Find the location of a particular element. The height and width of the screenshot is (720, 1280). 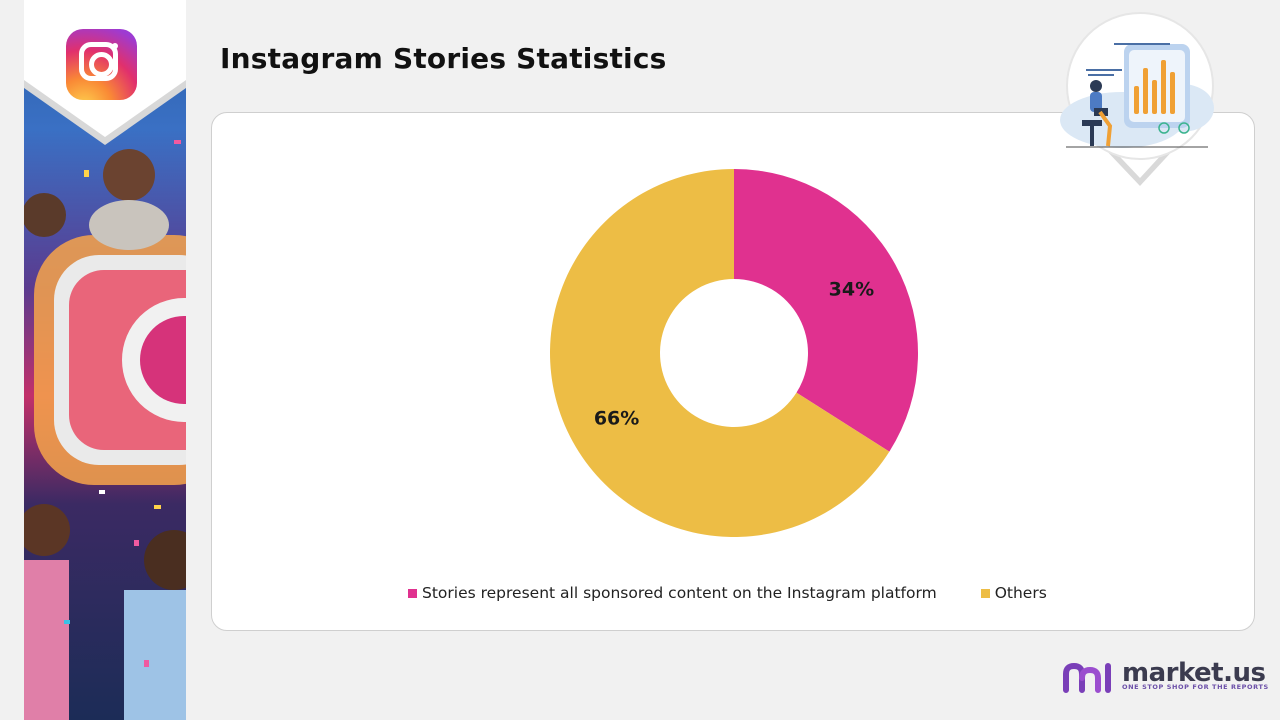

market-us-logo-icon is located at coordinates (1087, 677).